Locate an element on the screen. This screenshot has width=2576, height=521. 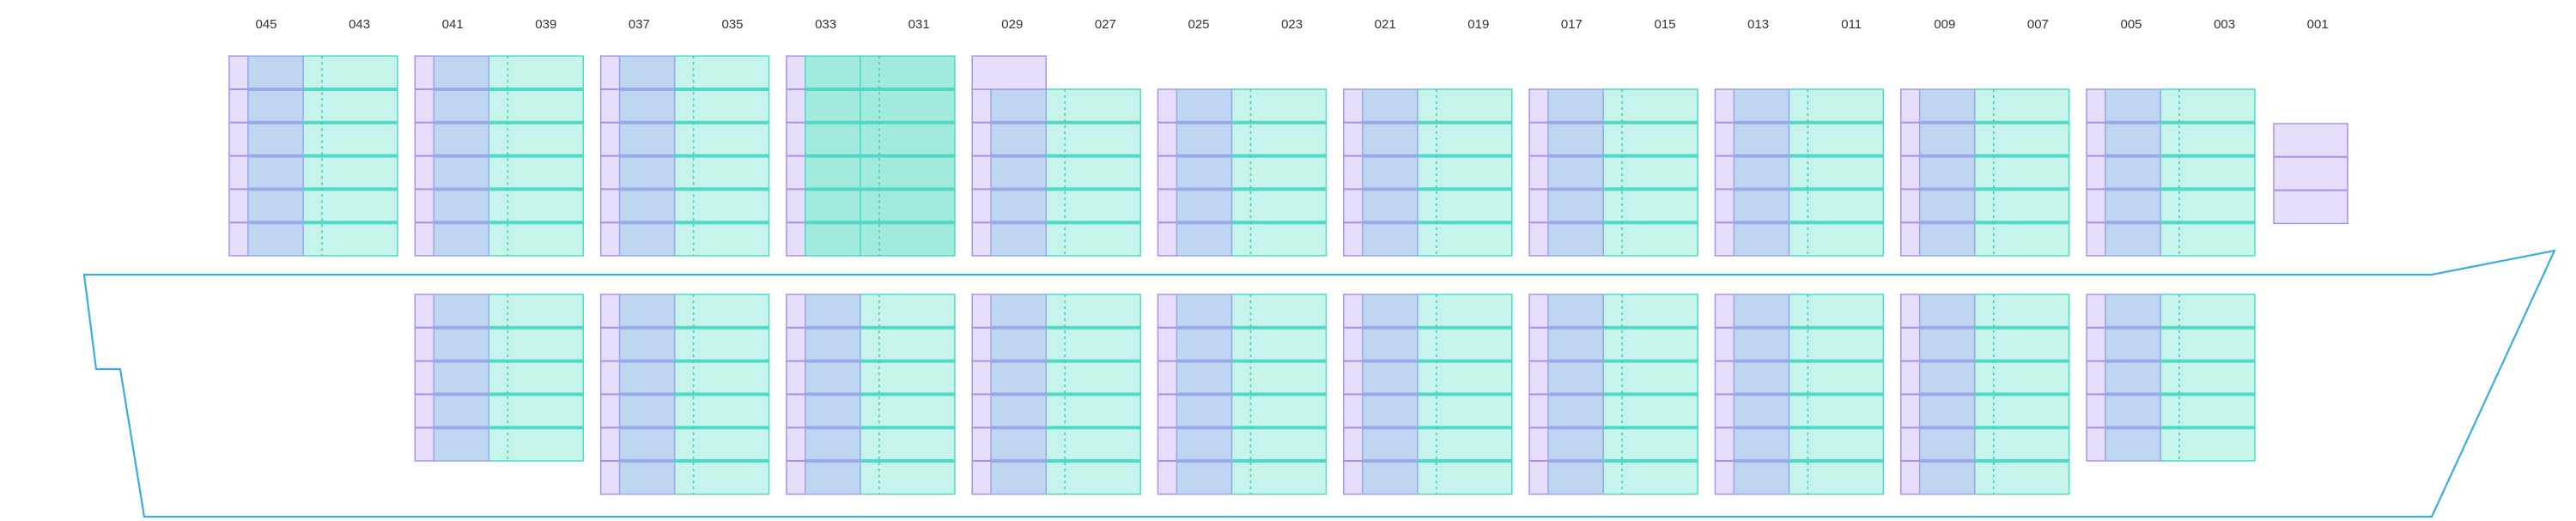
bay-label-033: 033 is located at coordinates (825, 24).